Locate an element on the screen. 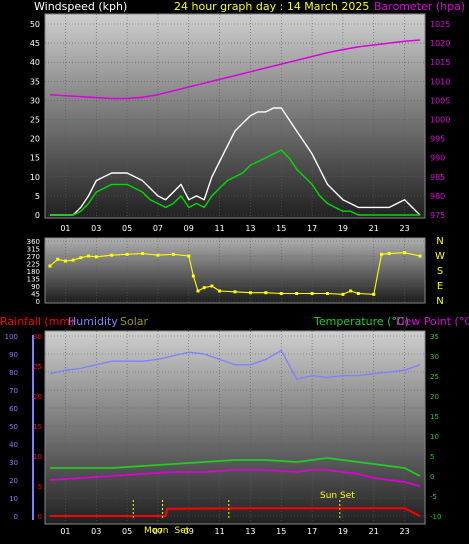  humidity-tick-label: 40 is located at coordinates (13, 445).